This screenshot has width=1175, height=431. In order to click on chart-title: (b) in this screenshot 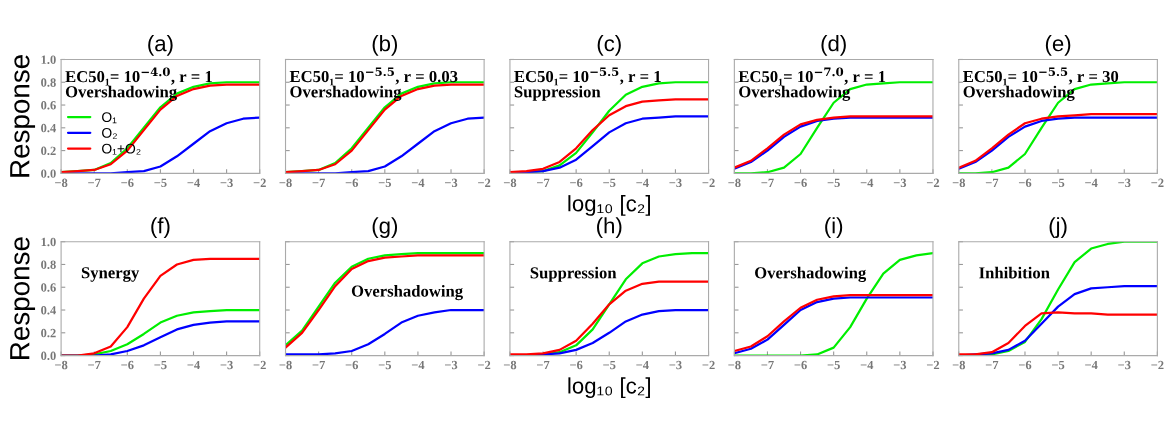, I will do `click(385, 45)`.